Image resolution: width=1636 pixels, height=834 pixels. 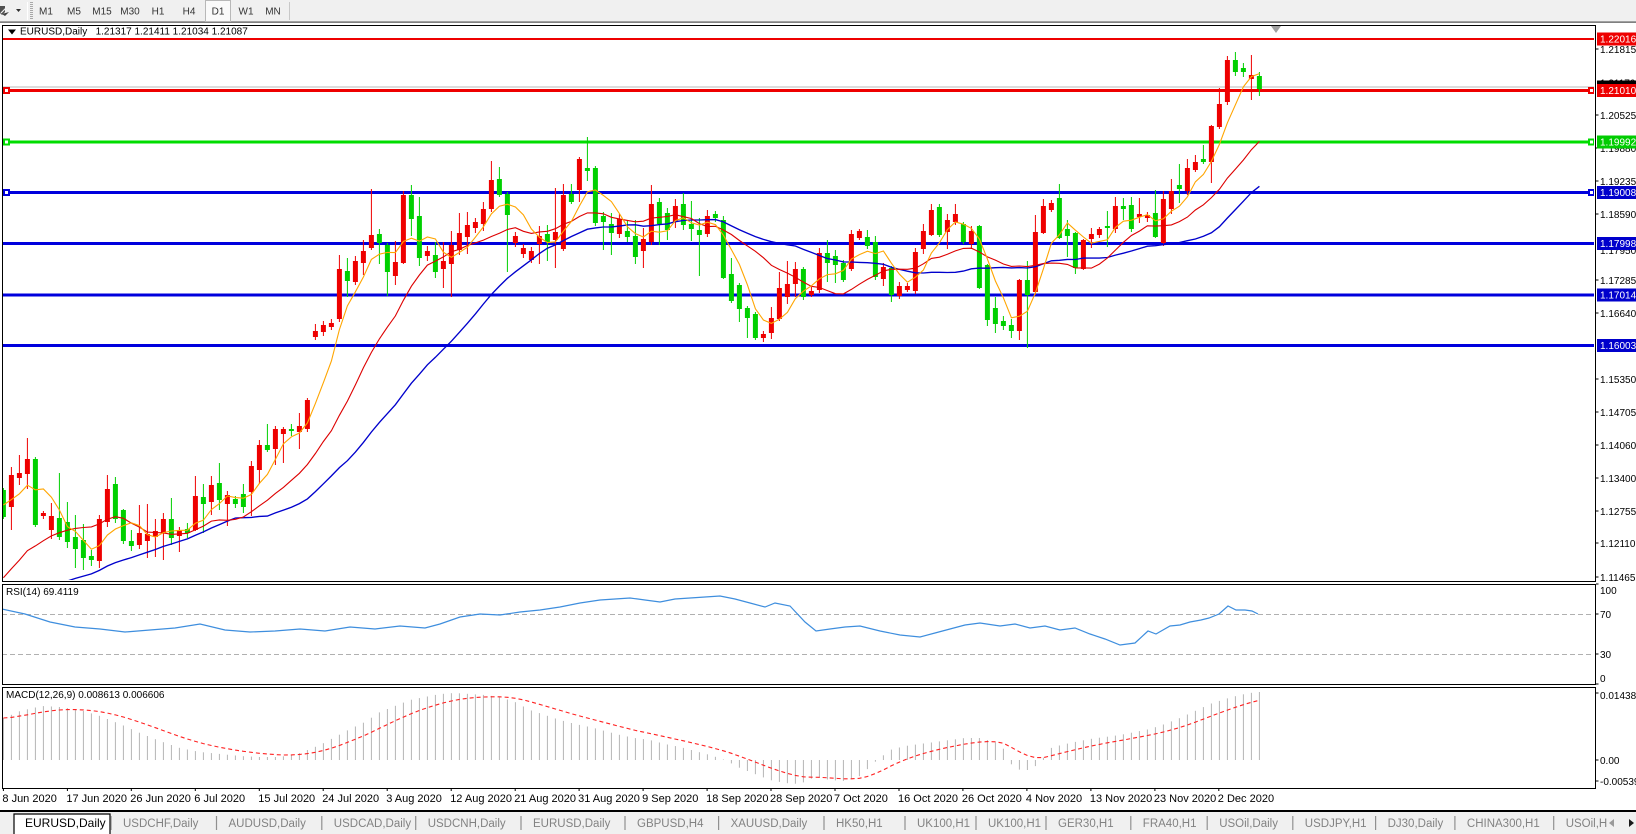 I want to click on svg-text: 1.19008, so click(x=1618, y=193).